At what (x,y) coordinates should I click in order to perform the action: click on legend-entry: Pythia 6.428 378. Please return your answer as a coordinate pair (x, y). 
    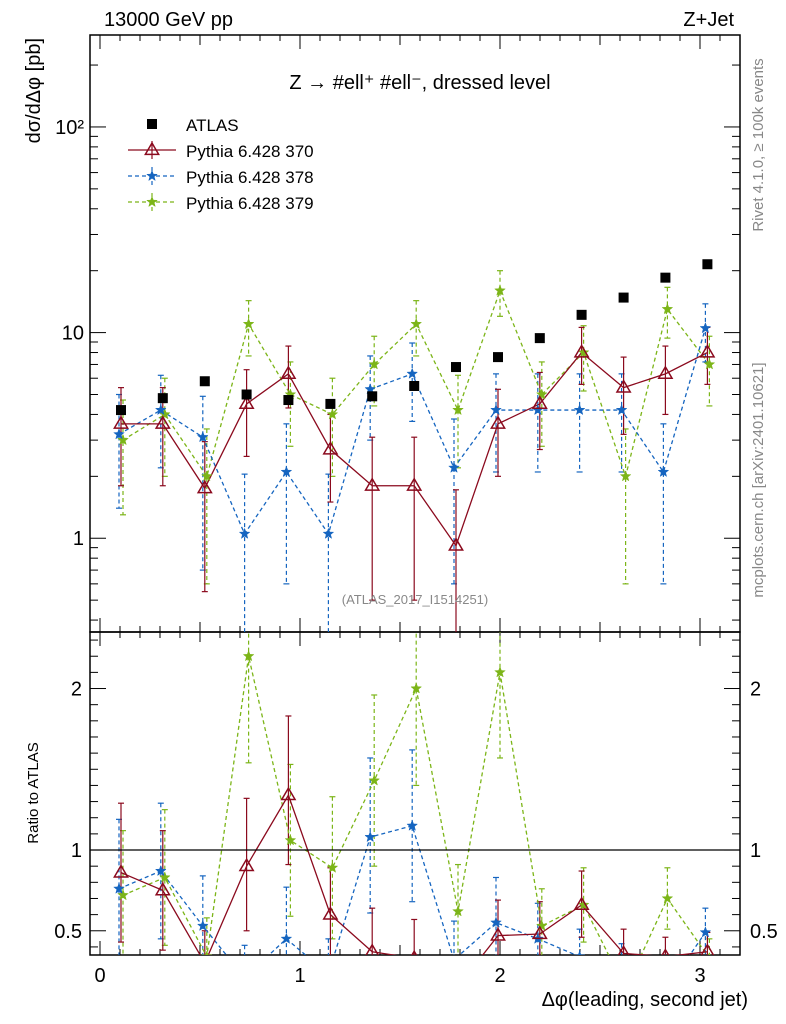
    Looking at the image, I should click on (221, 177).